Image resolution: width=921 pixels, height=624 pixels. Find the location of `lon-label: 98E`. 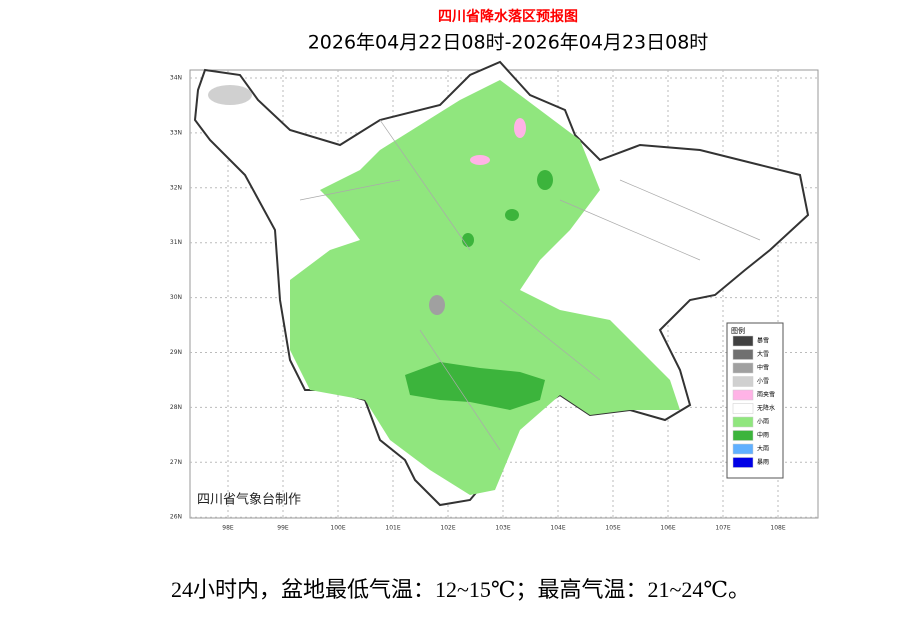

lon-label: 98E is located at coordinates (228, 528).